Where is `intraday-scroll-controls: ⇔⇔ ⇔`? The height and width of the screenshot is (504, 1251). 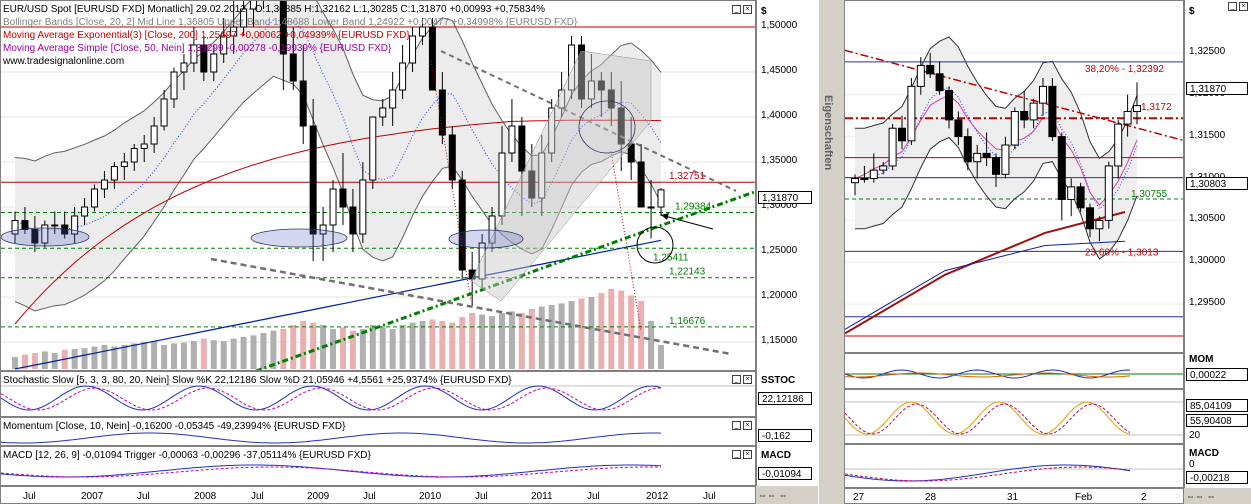
intraday-scroll-controls: ⇔⇔ ⇔ is located at coordinates (1217, 496).